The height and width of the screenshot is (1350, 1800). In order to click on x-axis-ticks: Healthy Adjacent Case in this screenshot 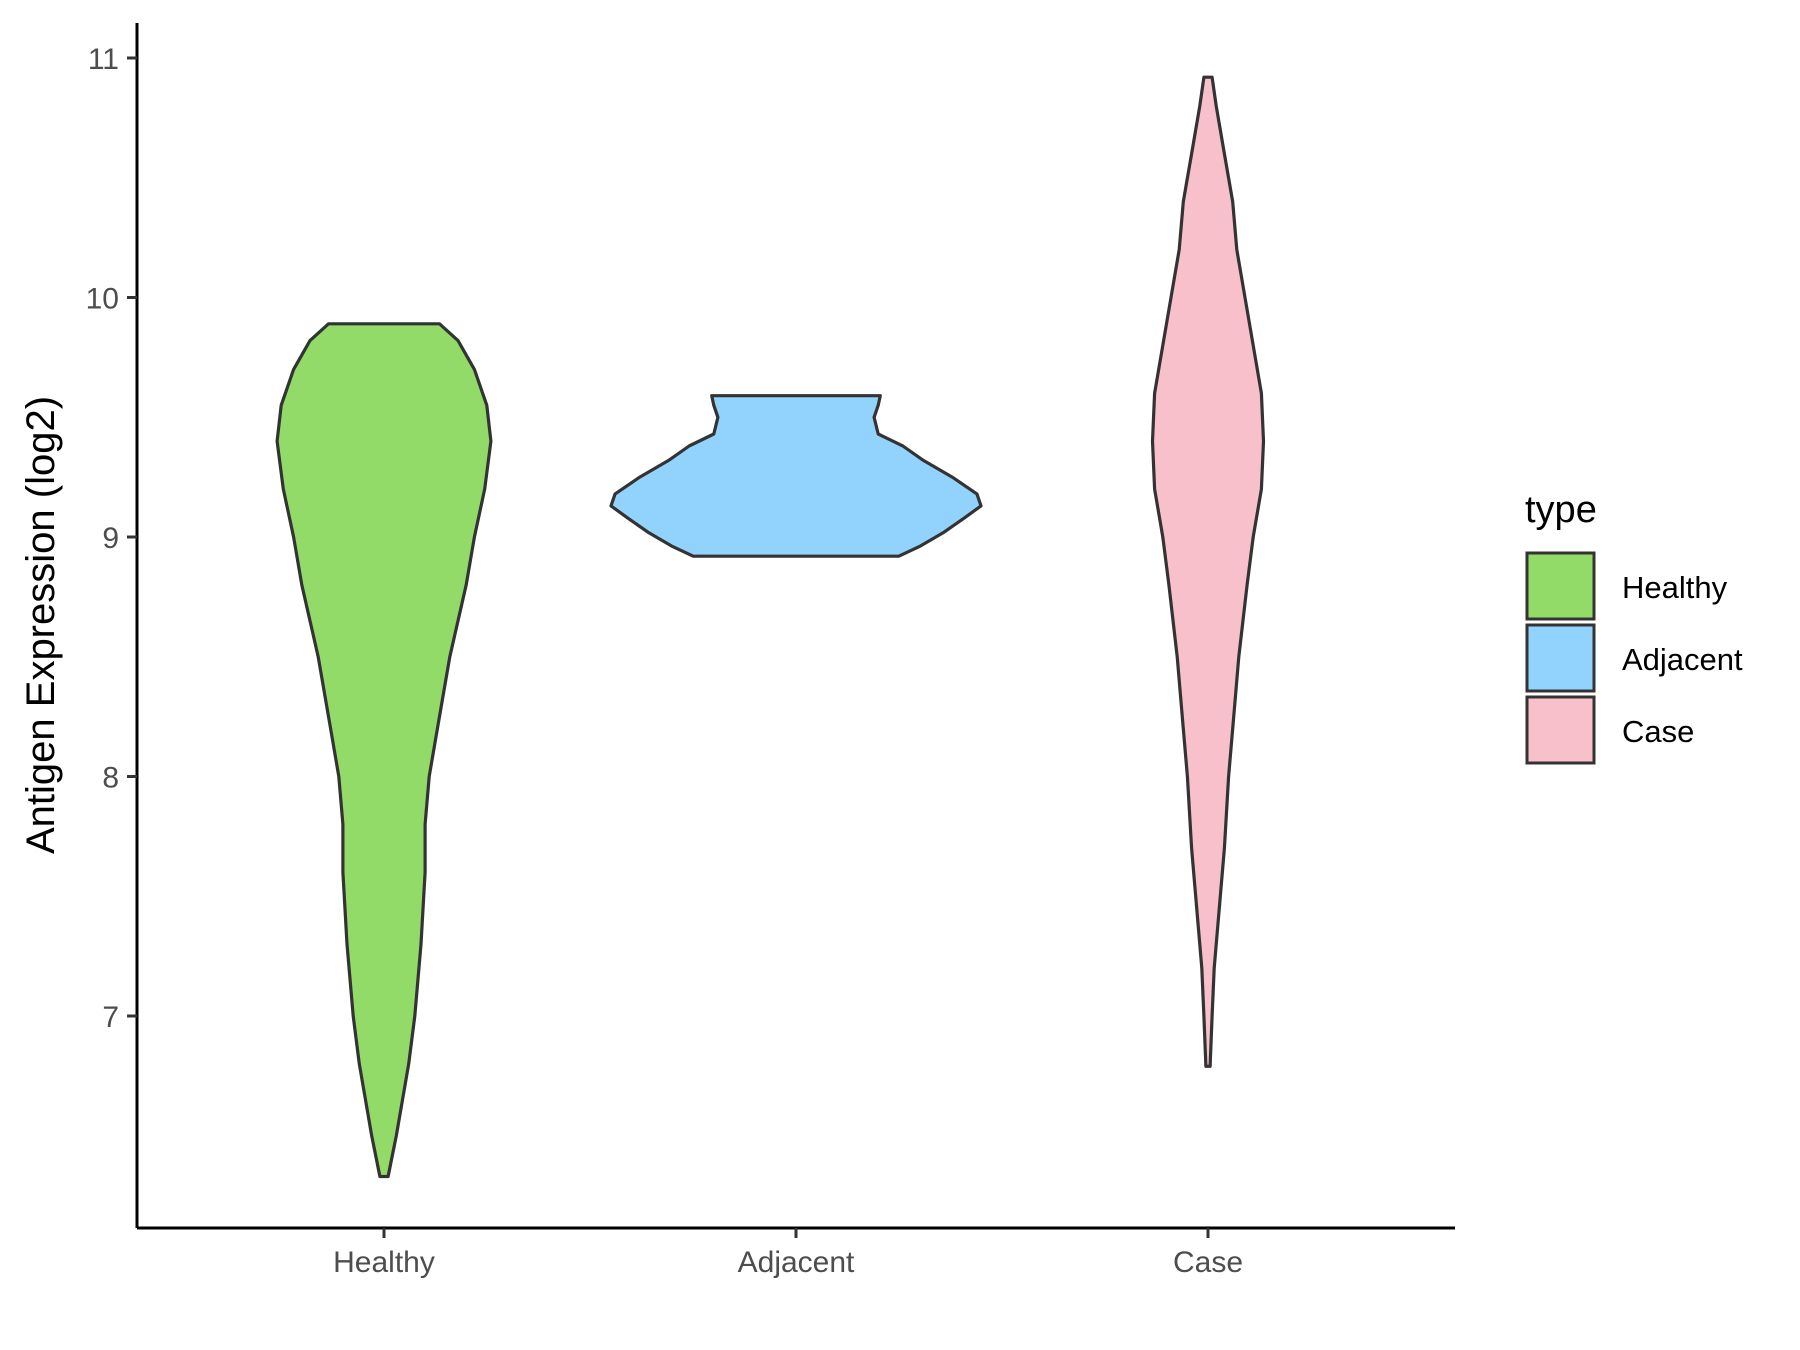, I will do `click(788, 1253)`.